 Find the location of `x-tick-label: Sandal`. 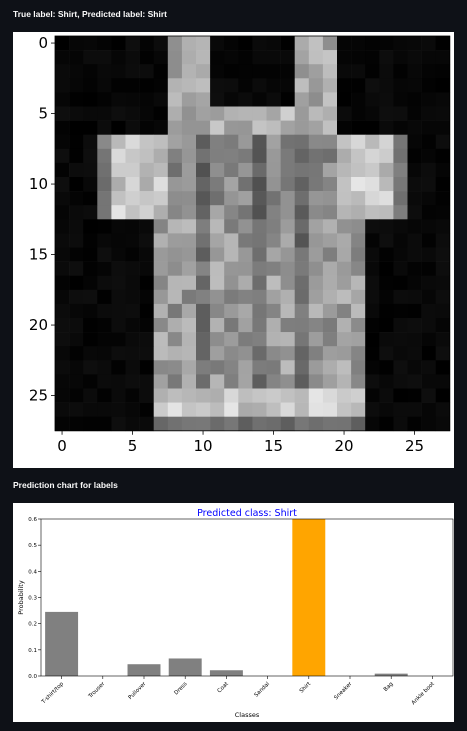

x-tick-label: Sandal is located at coordinates (263, 690).